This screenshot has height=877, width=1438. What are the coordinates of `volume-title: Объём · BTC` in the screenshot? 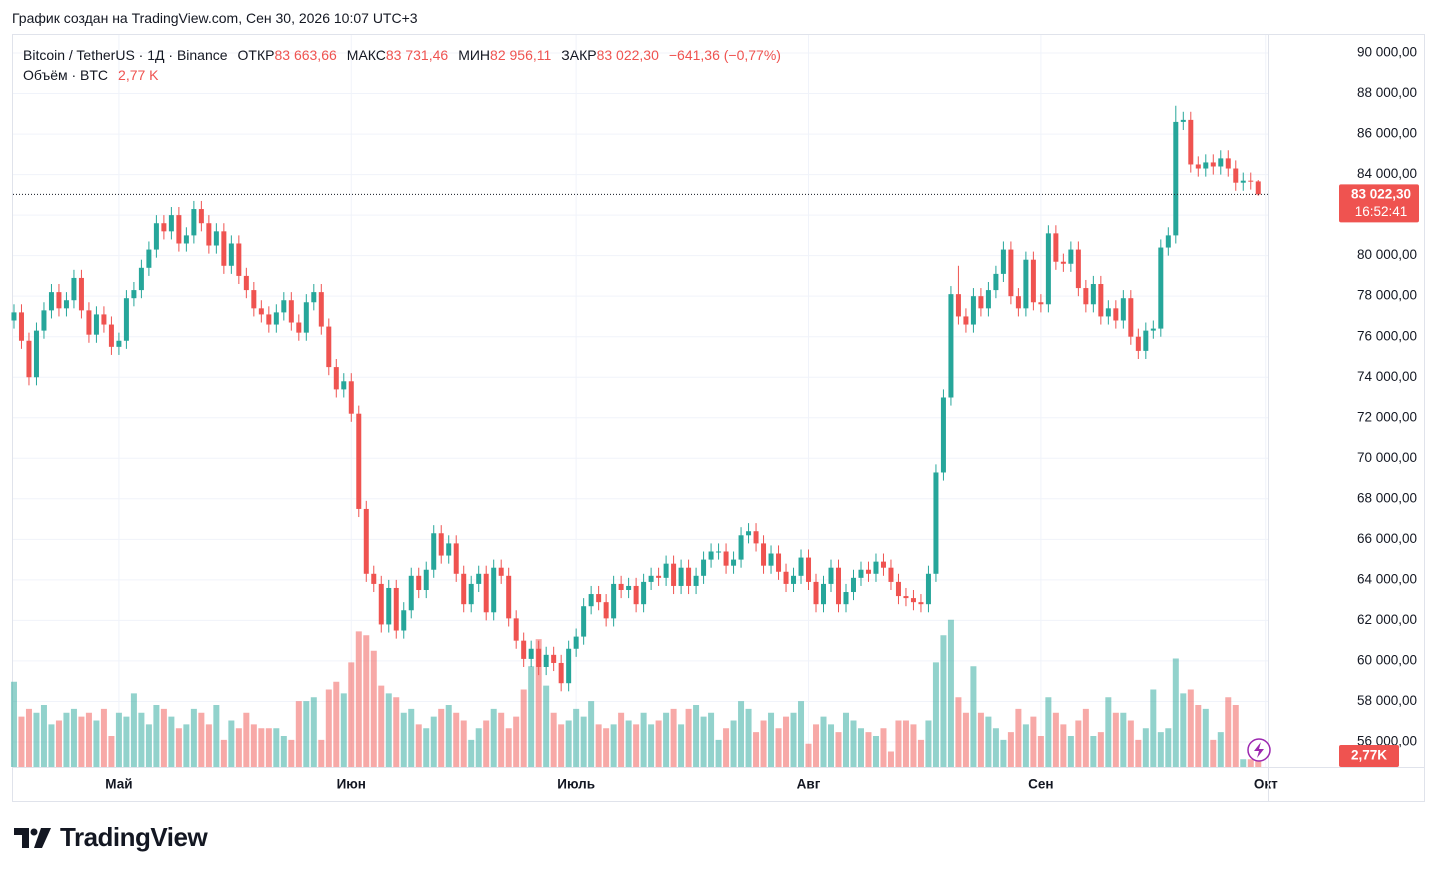 It's located at (66, 75).